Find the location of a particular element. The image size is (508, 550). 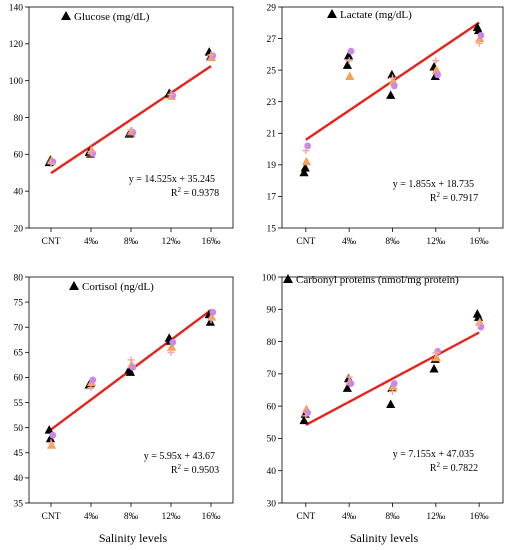

y-tick-label: 17 is located at coordinates (272, 198).